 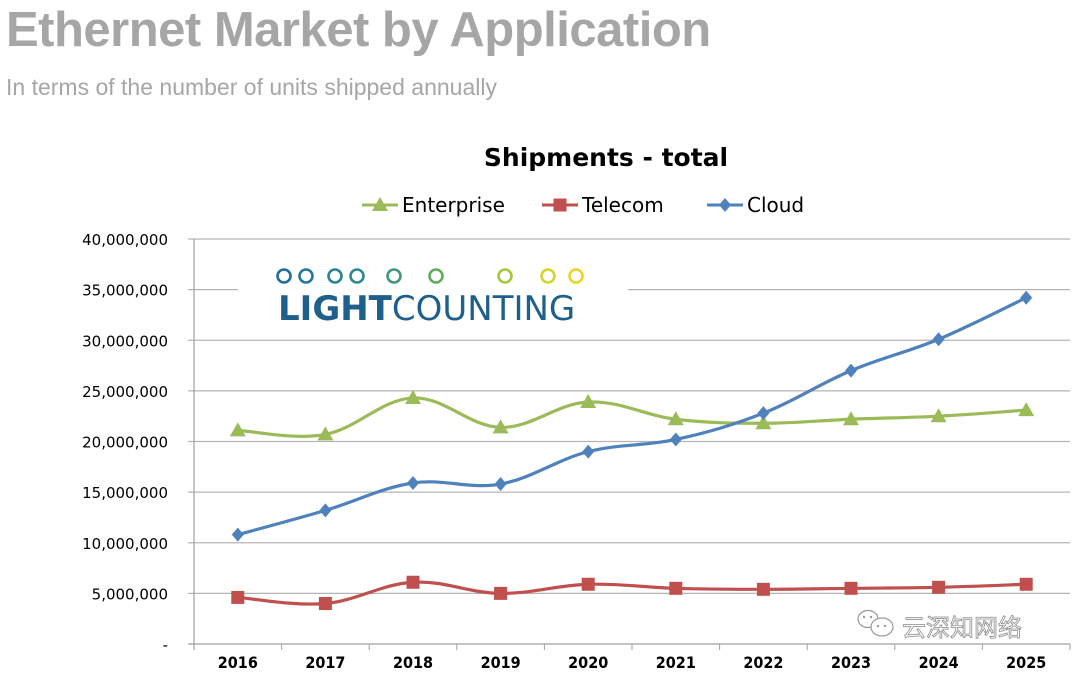 What do you see at coordinates (962, 628) in the screenshot?
I see `watermark-text: 云深知网络` at bounding box center [962, 628].